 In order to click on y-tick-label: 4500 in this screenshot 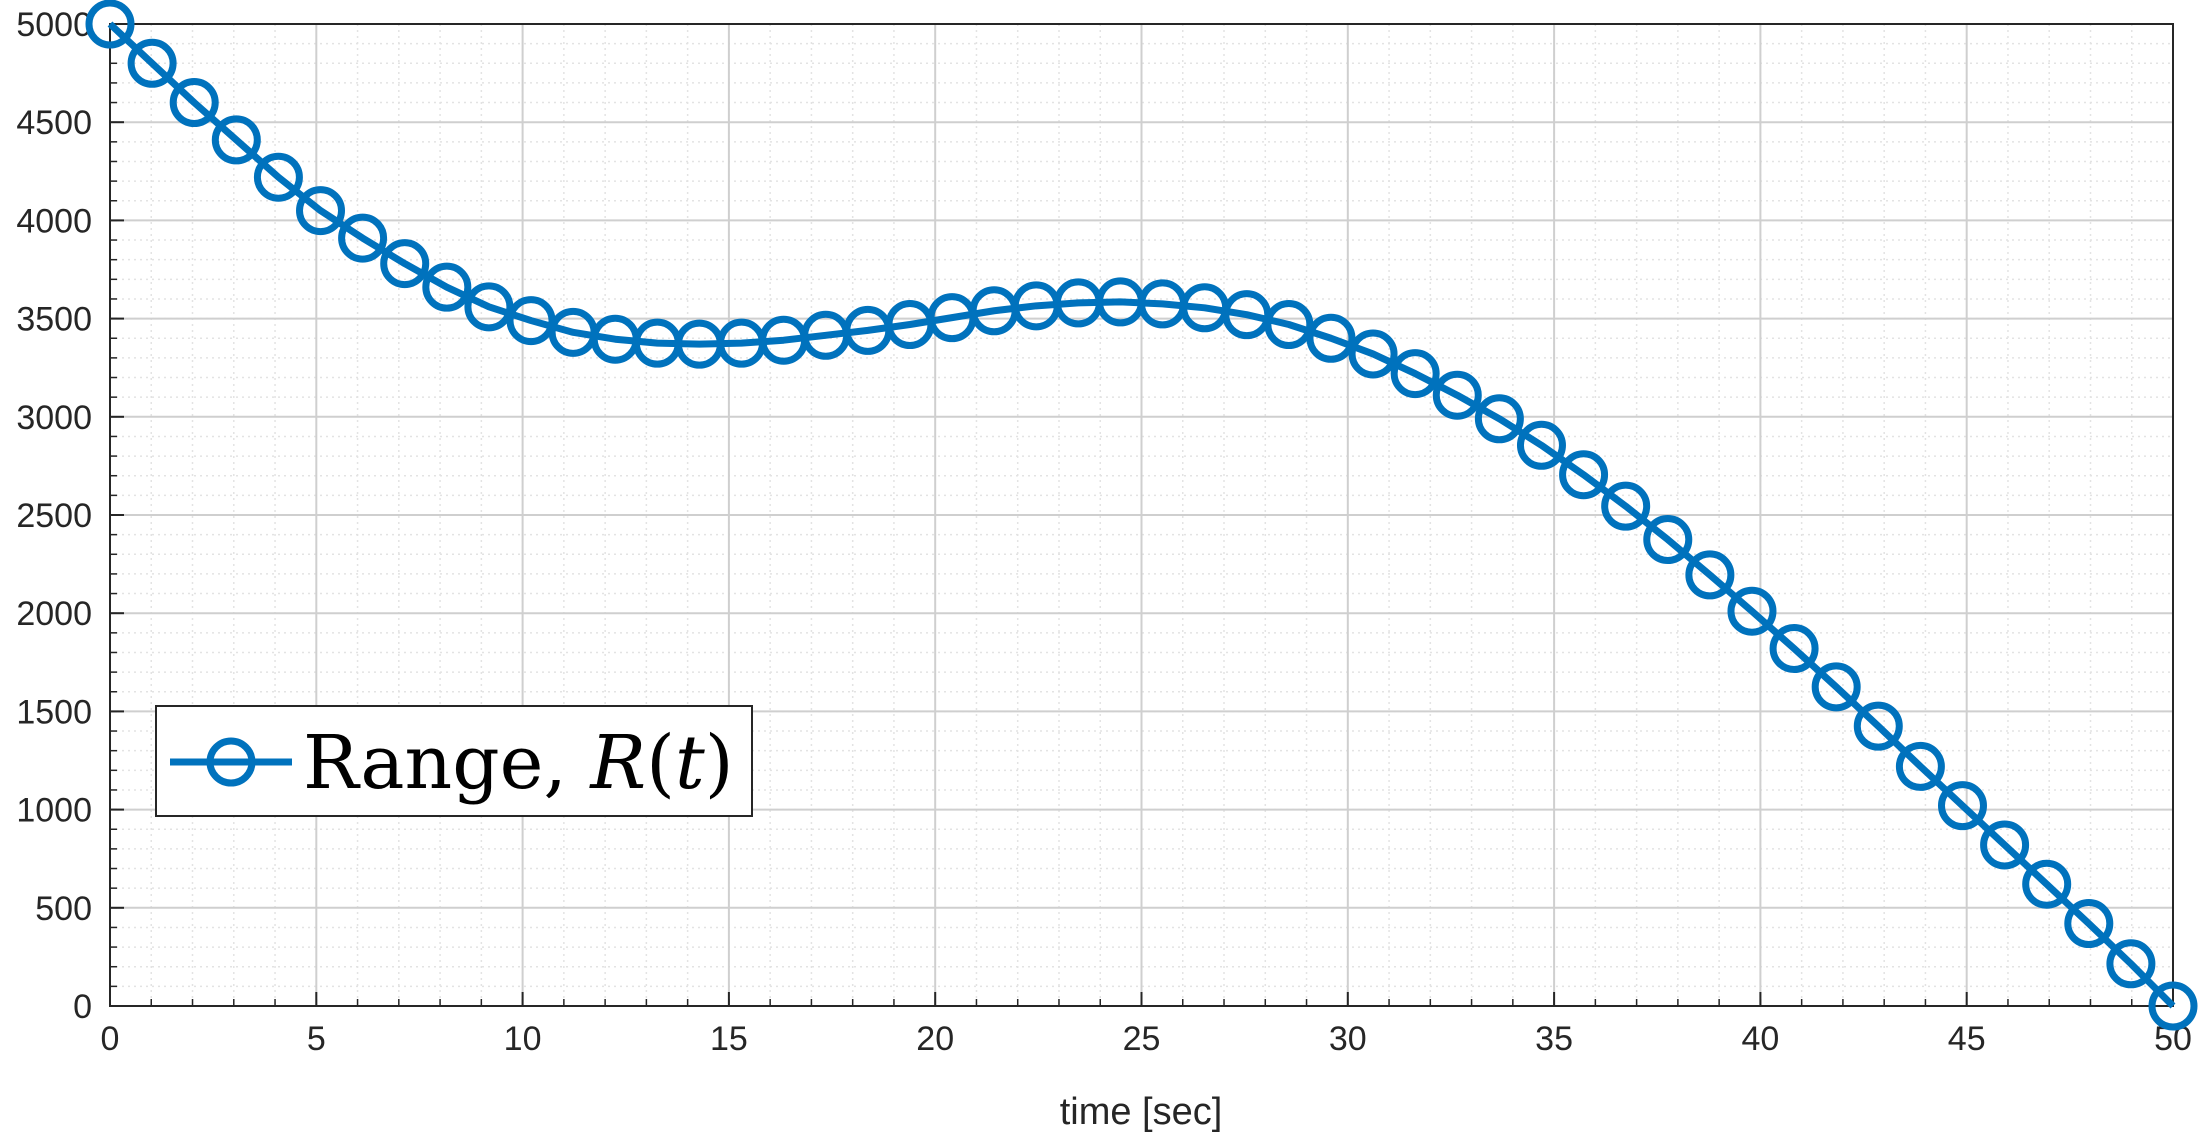, I will do `click(54, 123)`.